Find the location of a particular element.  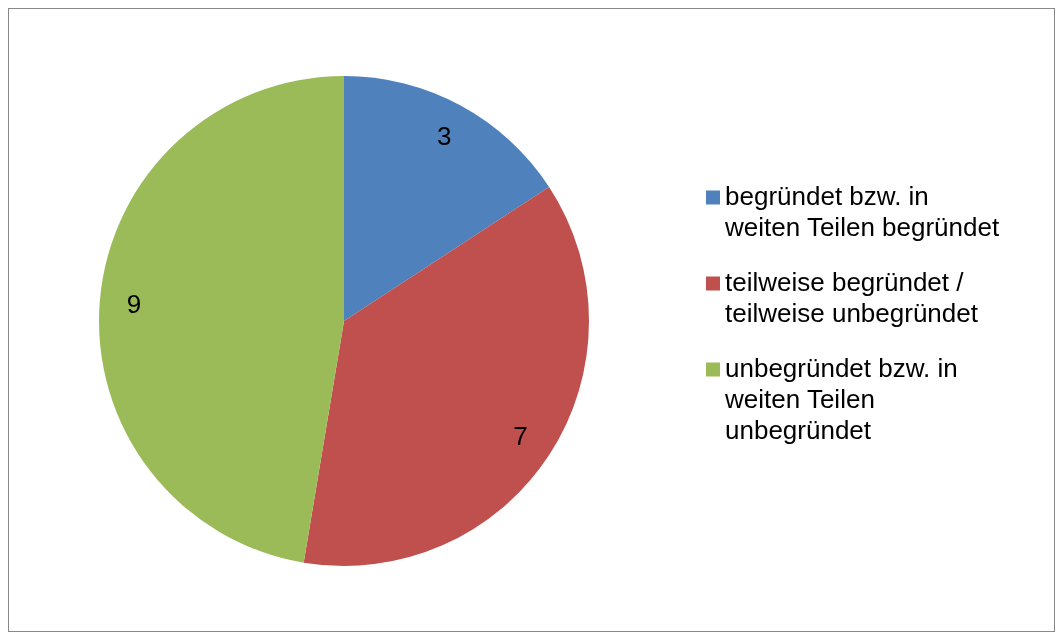

legend-label: teilweise begründet / teilweise unbegründet is located at coordinates (852, 297).